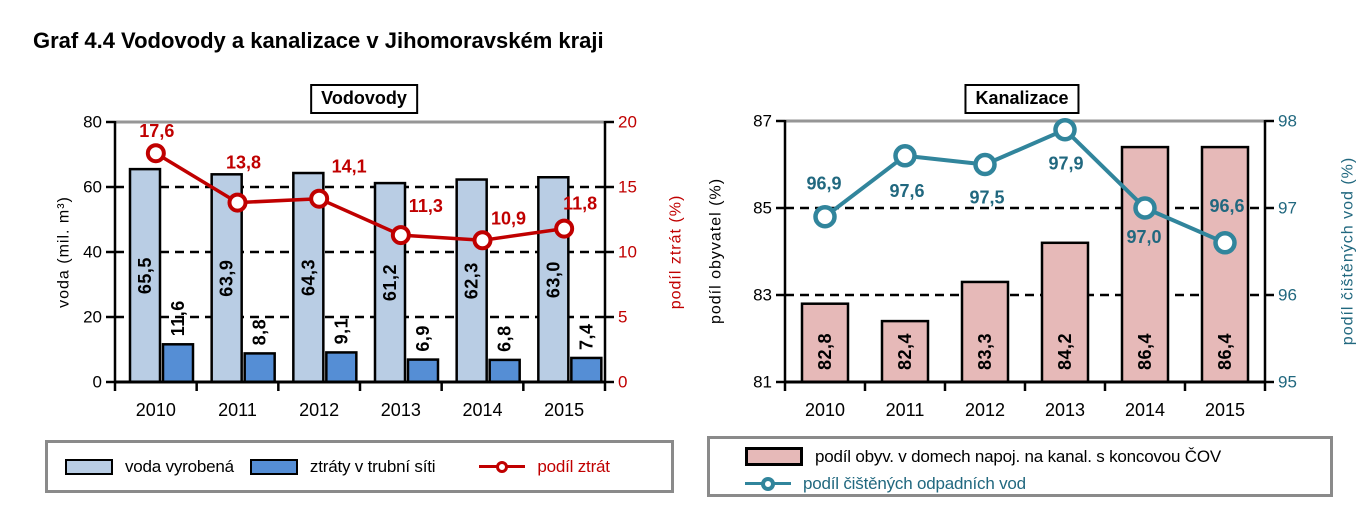 The height and width of the screenshot is (523, 1367). What do you see at coordinates (92, 252) in the screenshot?
I see `left-tick-label-40: 40` at bounding box center [92, 252].